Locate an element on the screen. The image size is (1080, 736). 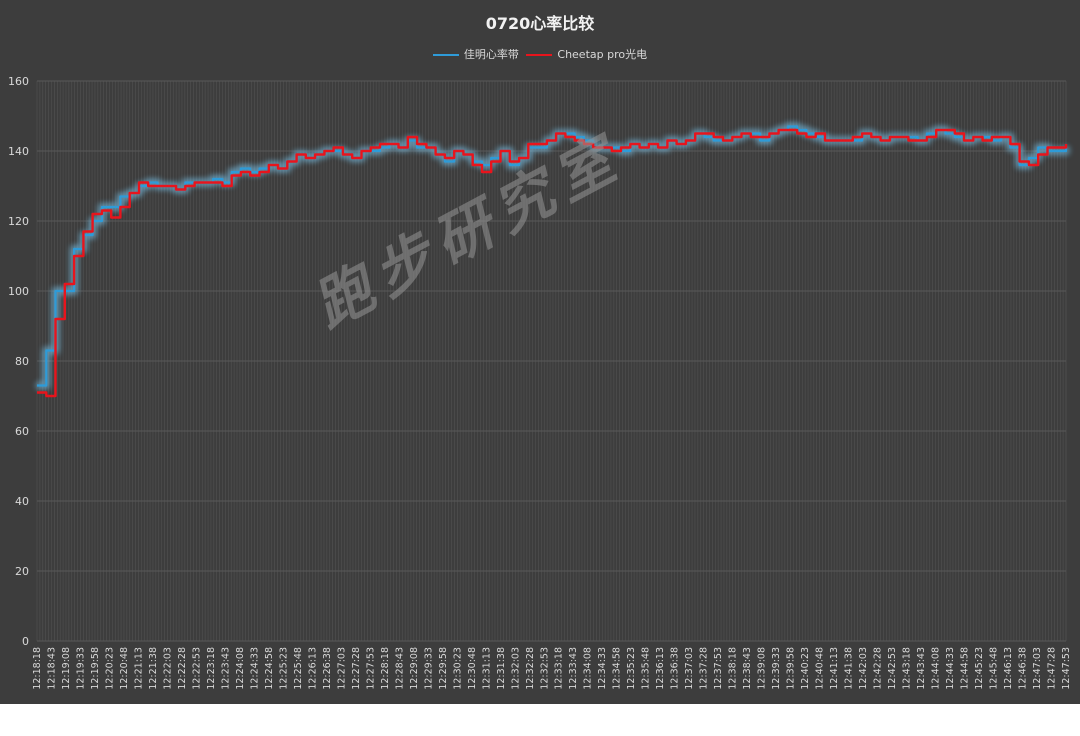
x-tick-label: 12:32:53 is located at coordinates (544, 668).